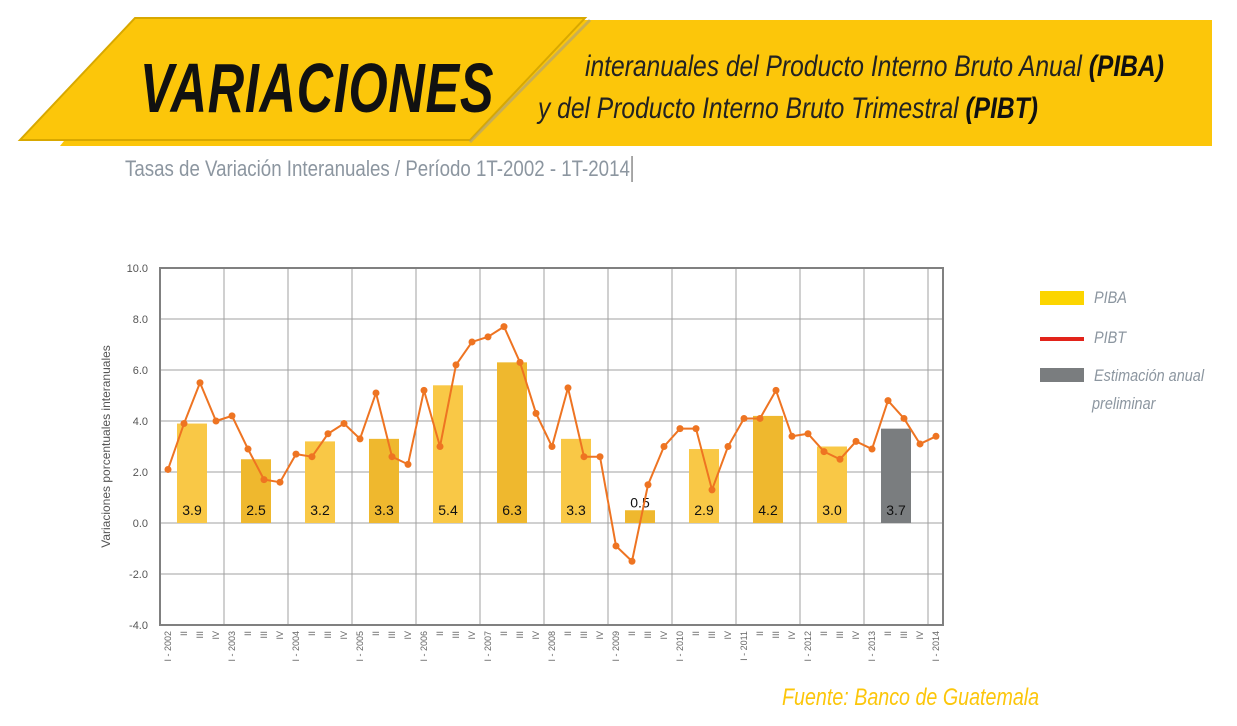 The image size is (1237, 726). Describe the element at coordinates (140, 473) in the screenshot. I see `y-tick-label: 2.0` at that location.